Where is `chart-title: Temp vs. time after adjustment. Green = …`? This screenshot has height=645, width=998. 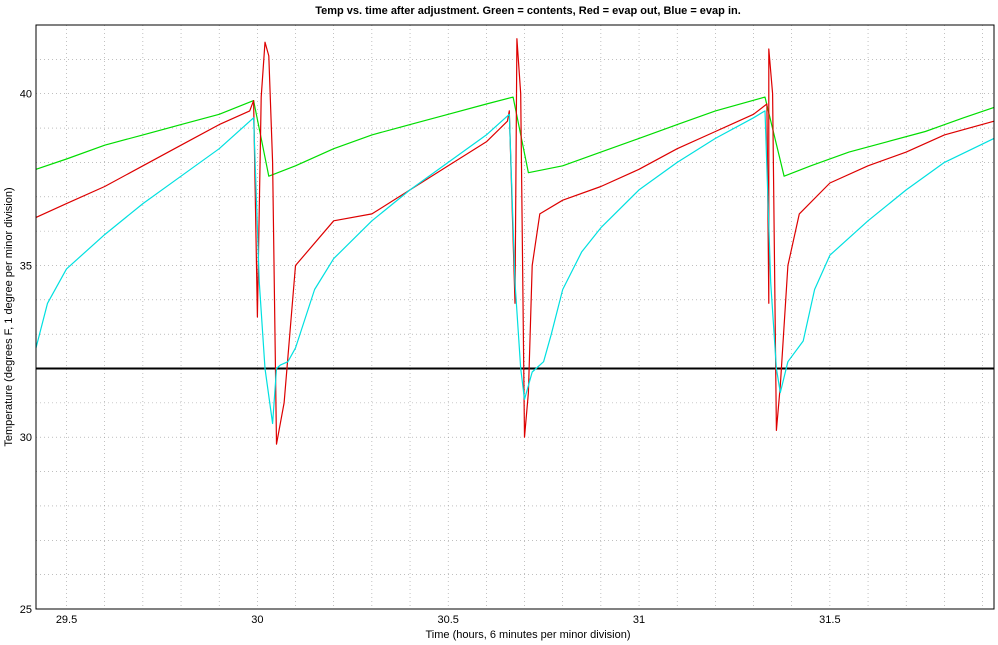
chart-title: Temp vs. time after adjustment. Green = … is located at coordinates (528, 11).